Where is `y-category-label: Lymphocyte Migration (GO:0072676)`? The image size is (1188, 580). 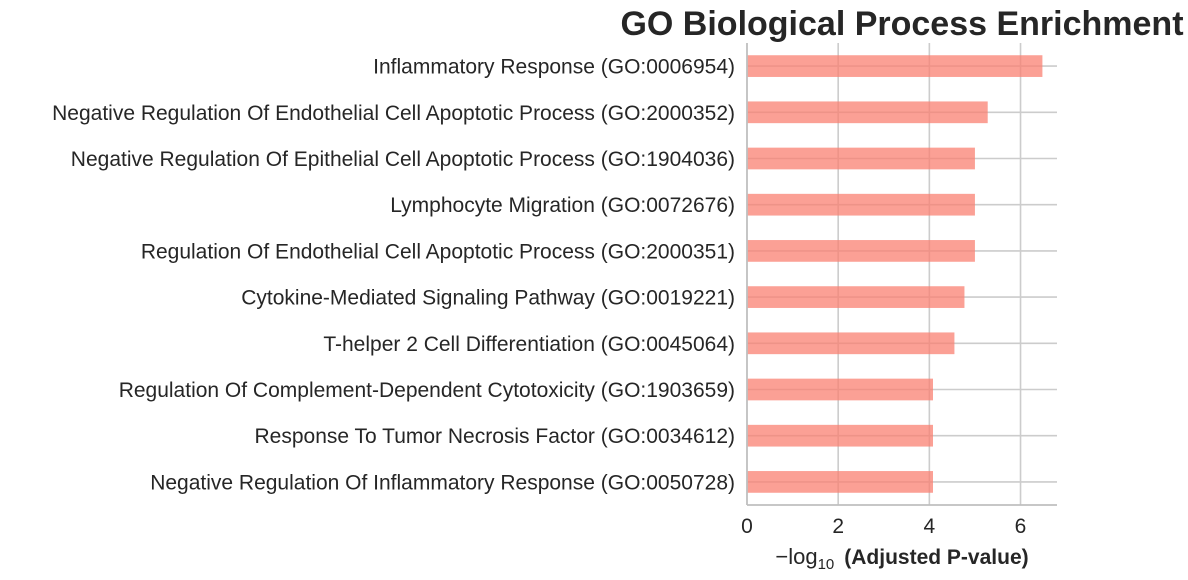
y-category-label: Lymphocyte Migration (GO:0072676) is located at coordinates (562, 205).